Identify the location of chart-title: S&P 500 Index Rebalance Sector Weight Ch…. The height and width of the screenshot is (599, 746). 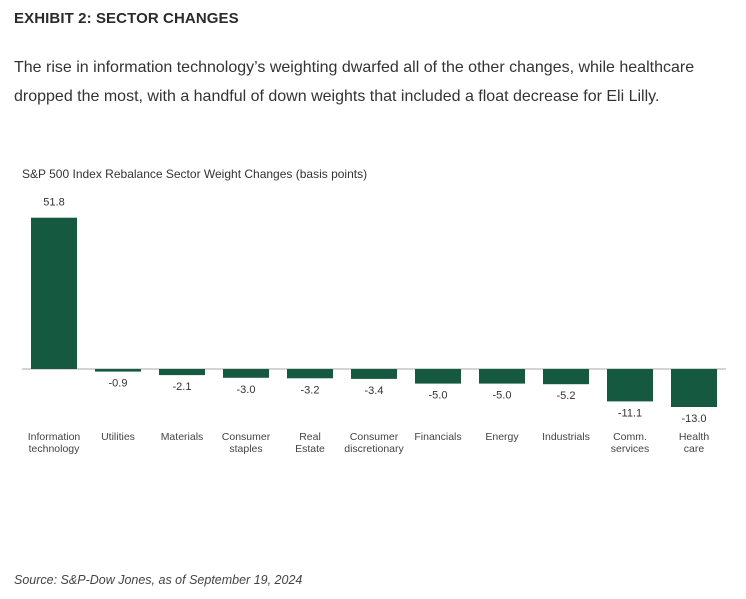
(195, 174).